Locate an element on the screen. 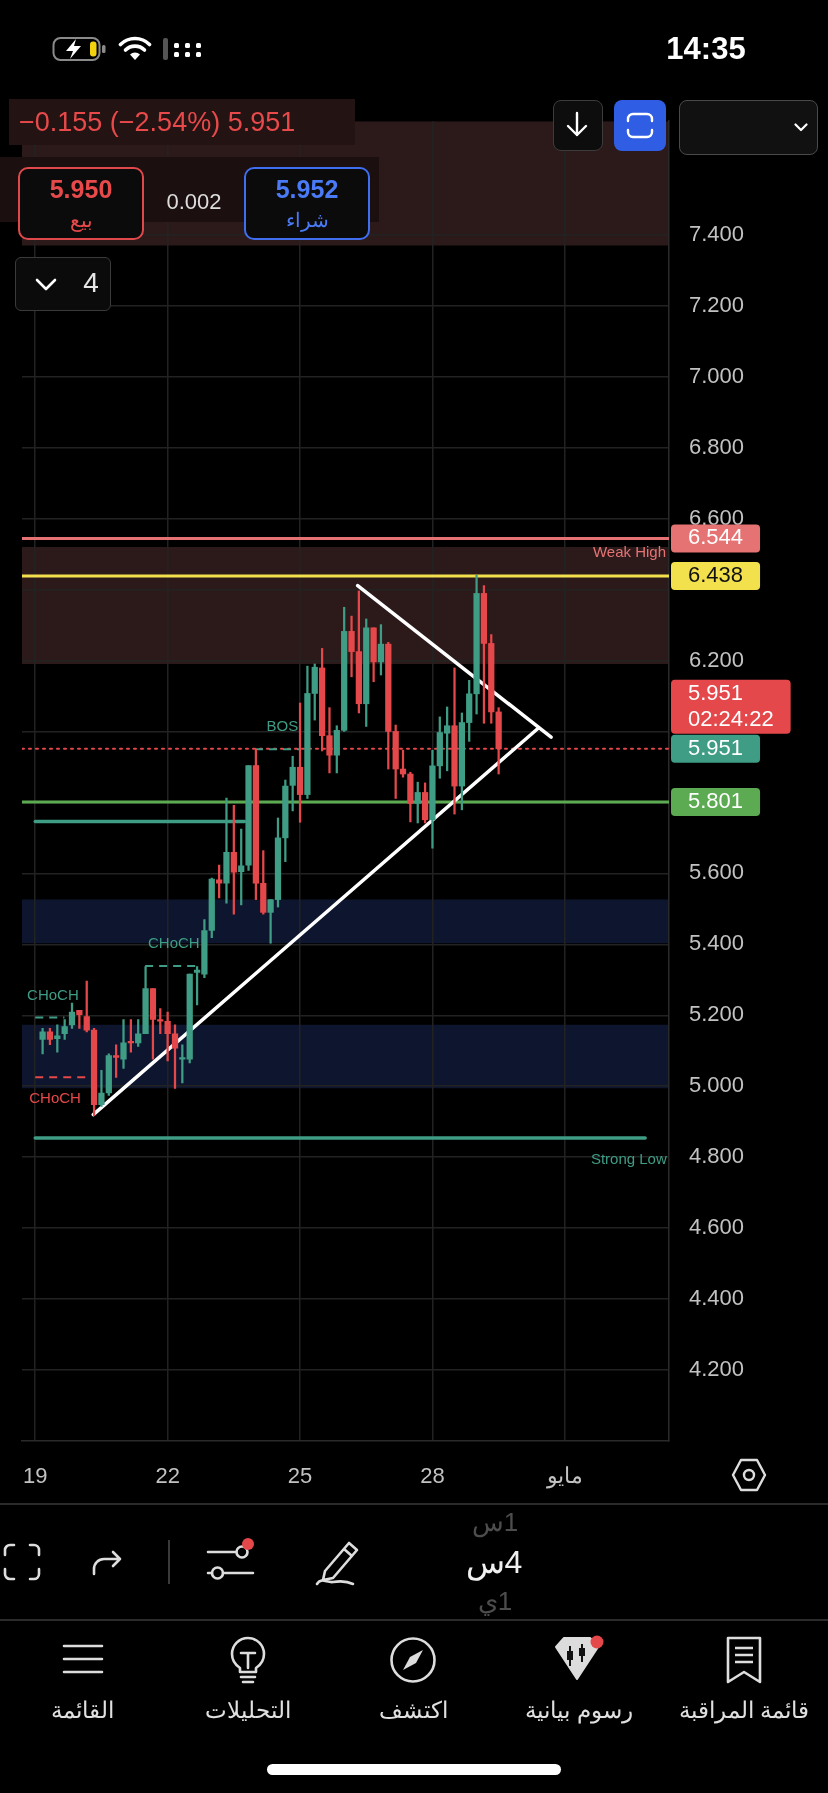  text: 5.801 is located at coordinates (716, 801).